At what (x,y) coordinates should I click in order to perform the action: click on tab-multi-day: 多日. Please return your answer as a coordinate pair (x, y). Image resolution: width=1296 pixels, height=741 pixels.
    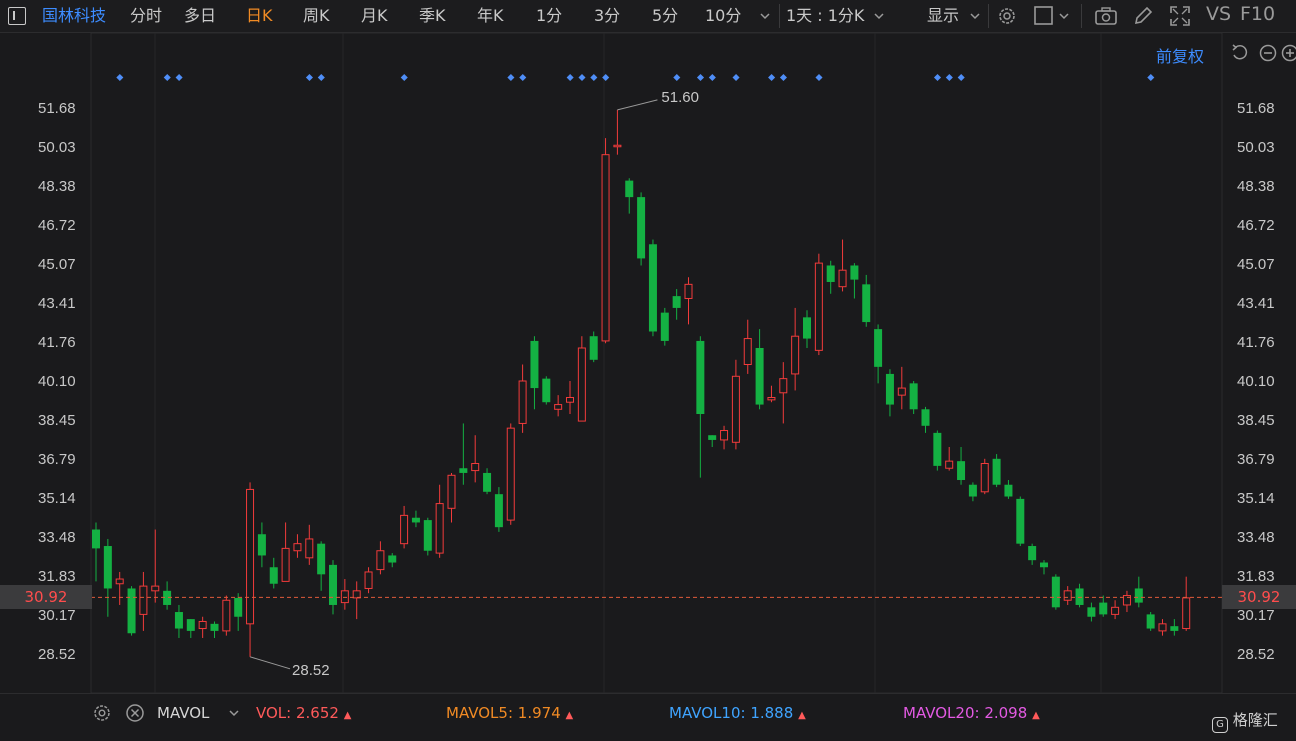
    Looking at the image, I should click on (200, 16).